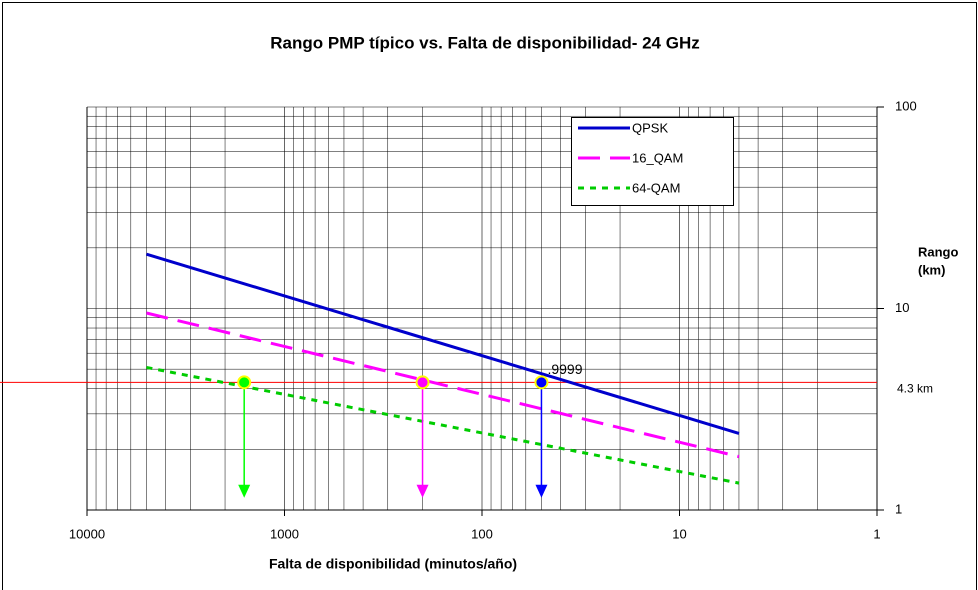  What do you see at coordinates (87, 533) in the screenshot?
I see `x-tick-label: 10000` at bounding box center [87, 533].